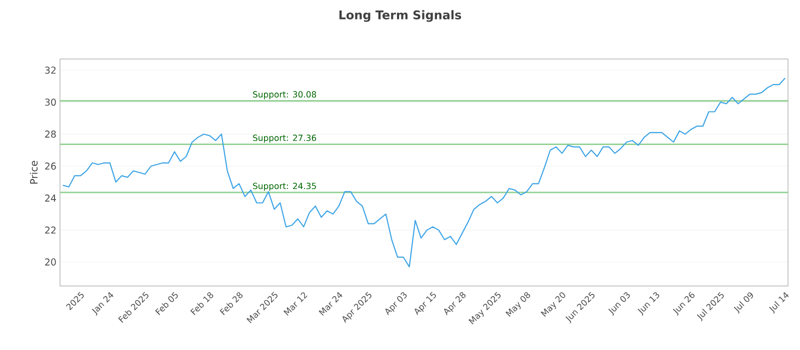  I want to click on x-tick-label: Jan 24, so click(103, 304).